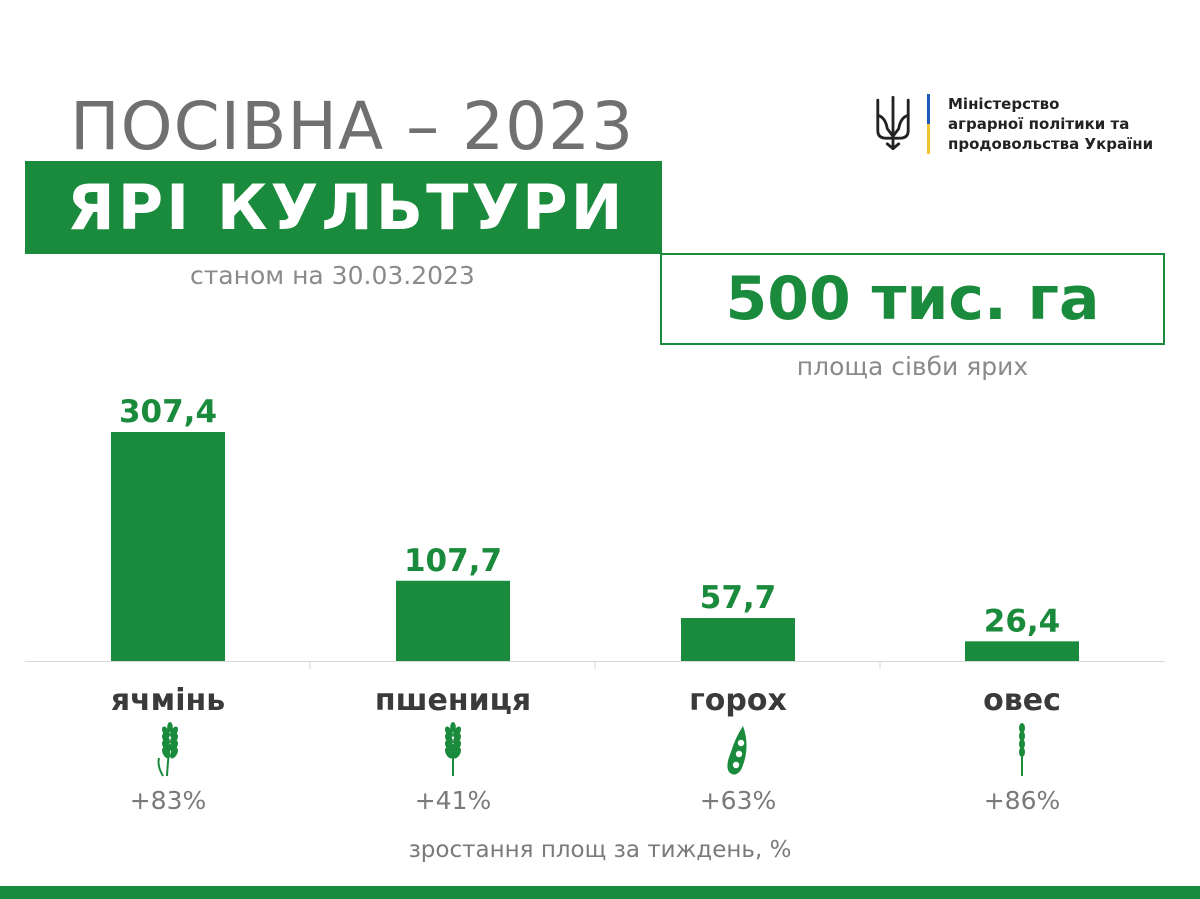 The width and height of the screenshot is (1200, 899). Describe the element at coordinates (1051, 144) in the screenshot. I see `ministry-line-3: продовольства України` at that location.